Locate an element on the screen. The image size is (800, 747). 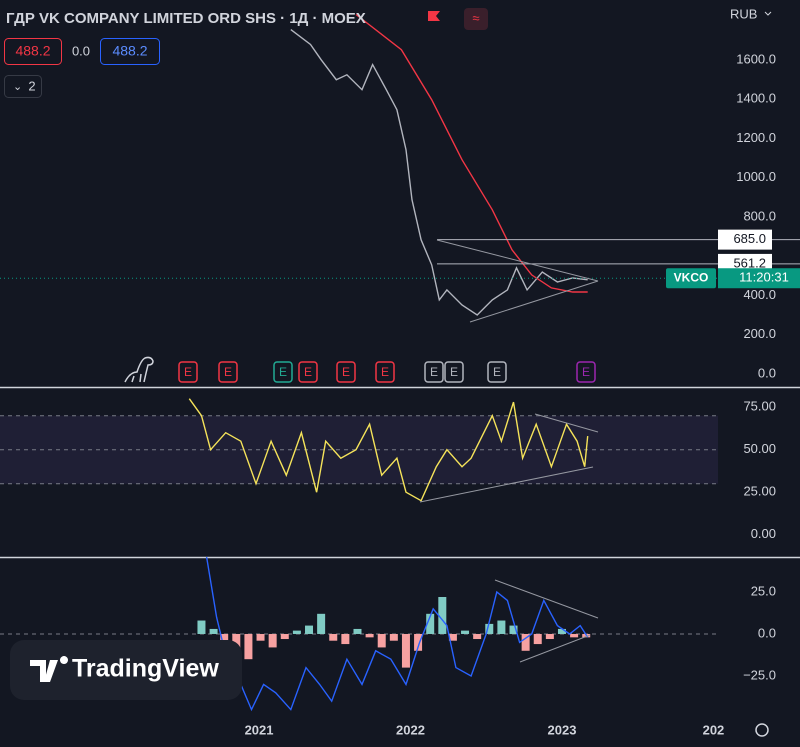
indicators-toggle is located at coordinates (23, 86).